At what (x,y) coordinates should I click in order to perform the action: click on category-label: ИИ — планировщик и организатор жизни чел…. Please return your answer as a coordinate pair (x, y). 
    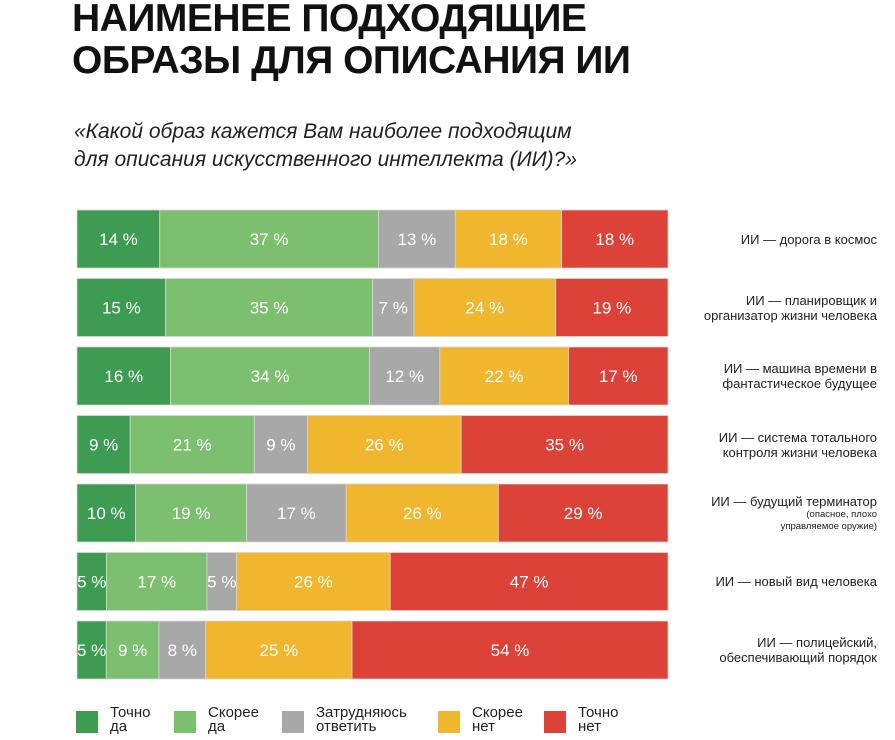
    Looking at the image, I should click on (757, 308).